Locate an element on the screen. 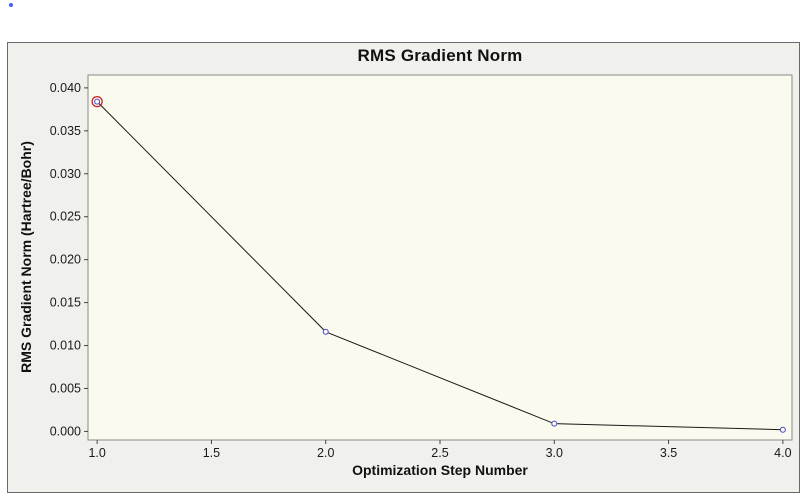 The height and width of the screenshot is (493, 800). x-tick-label: 2.0 is located at coordinates (325, 453).